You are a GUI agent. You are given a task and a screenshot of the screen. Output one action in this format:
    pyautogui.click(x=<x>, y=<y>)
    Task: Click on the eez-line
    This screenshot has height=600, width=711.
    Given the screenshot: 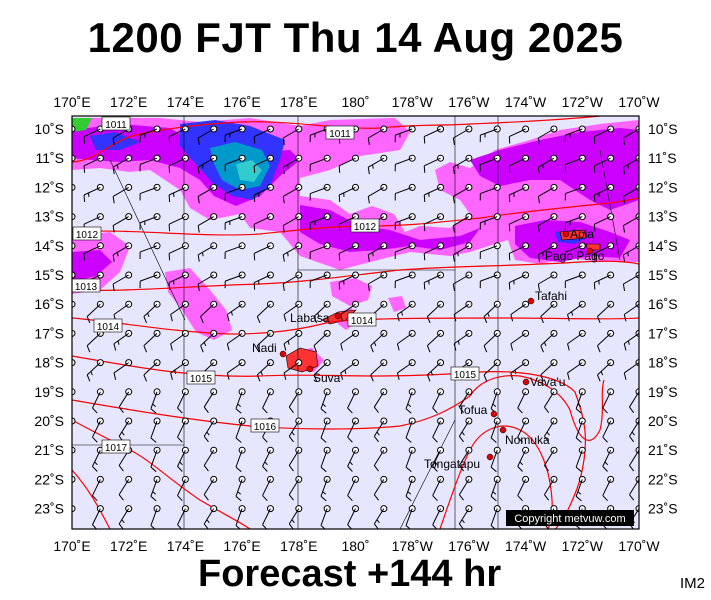 What is the action you would take?
    pyautogui.click(x=427, y=474)
    